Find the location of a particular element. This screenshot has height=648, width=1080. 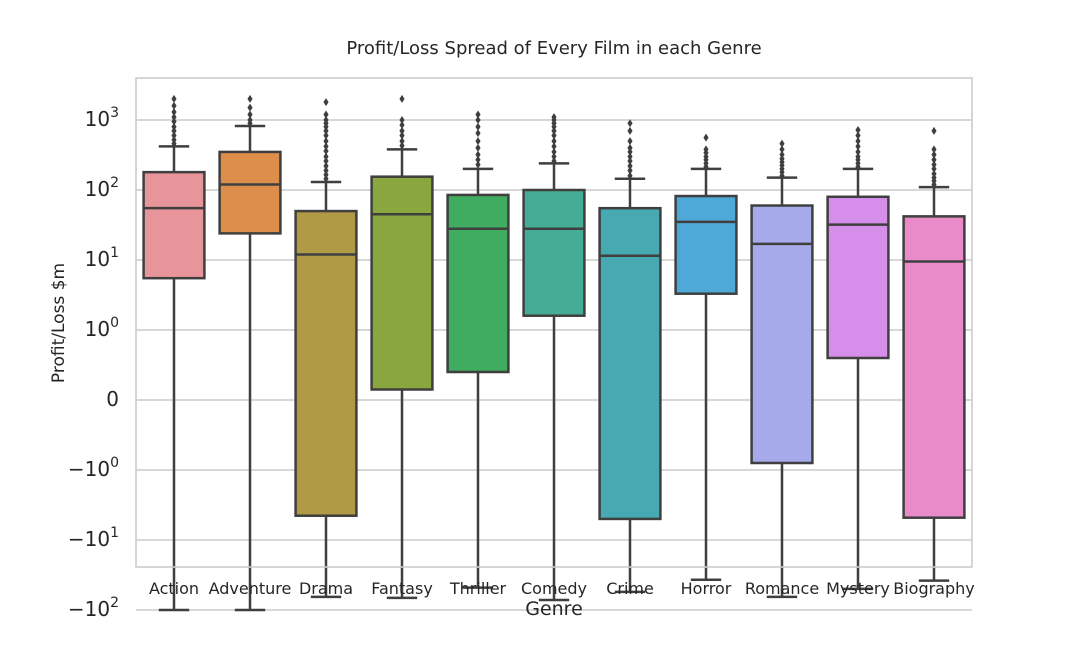

x-tick-label: Drama is located at coordinates (326, 588).